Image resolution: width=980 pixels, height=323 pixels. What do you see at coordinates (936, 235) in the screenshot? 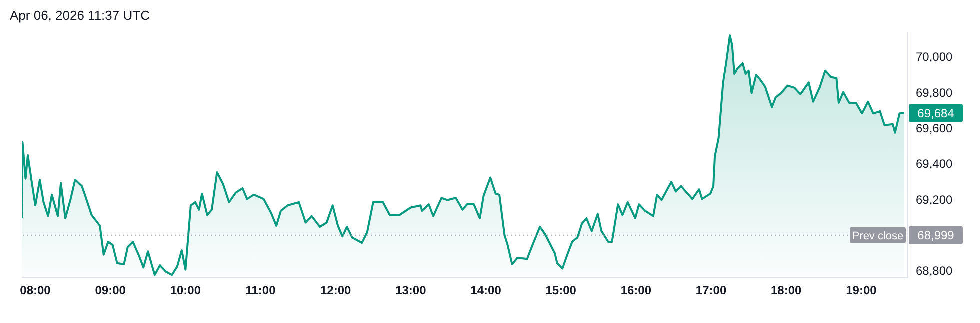
I see `annotation: 68,999` at bounding box center [936, 235].